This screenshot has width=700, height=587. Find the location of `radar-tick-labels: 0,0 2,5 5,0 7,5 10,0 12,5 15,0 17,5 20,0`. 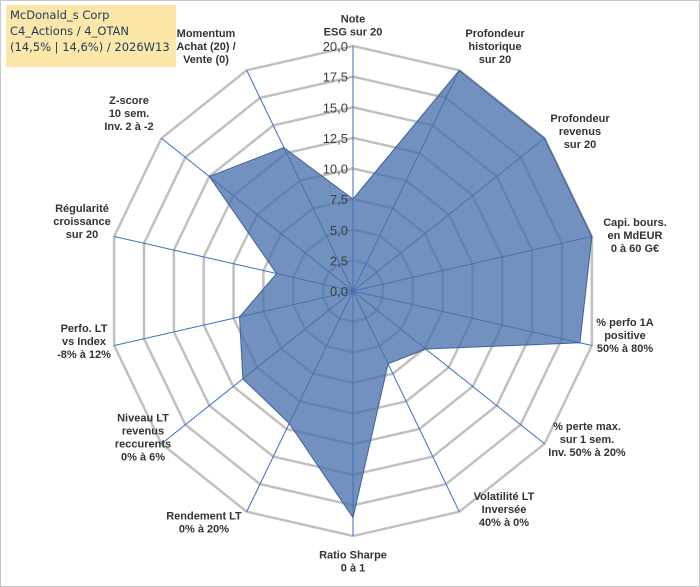

radar-tick-labels: 0,0 2,5 5,0 7,5 10,0 12,5 15,0 17,5 20,0 is located at coordinates (335, 169).